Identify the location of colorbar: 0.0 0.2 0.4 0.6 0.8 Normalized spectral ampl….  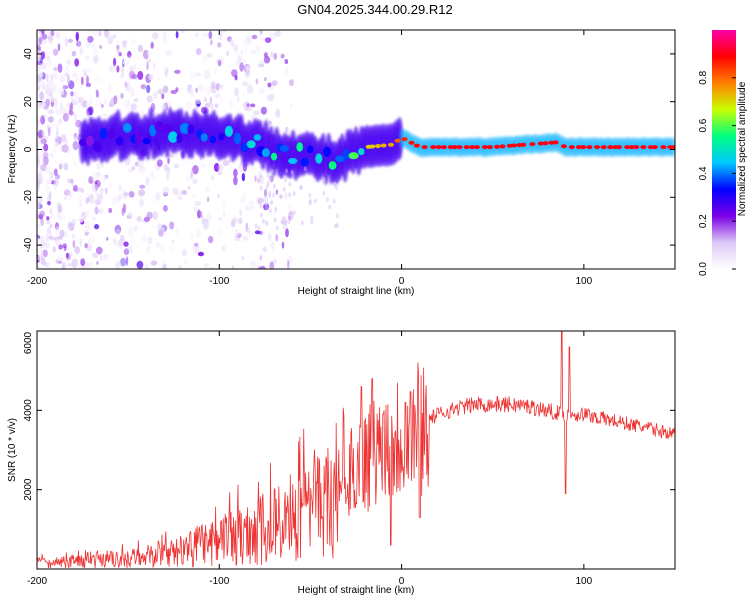
(723, 153).